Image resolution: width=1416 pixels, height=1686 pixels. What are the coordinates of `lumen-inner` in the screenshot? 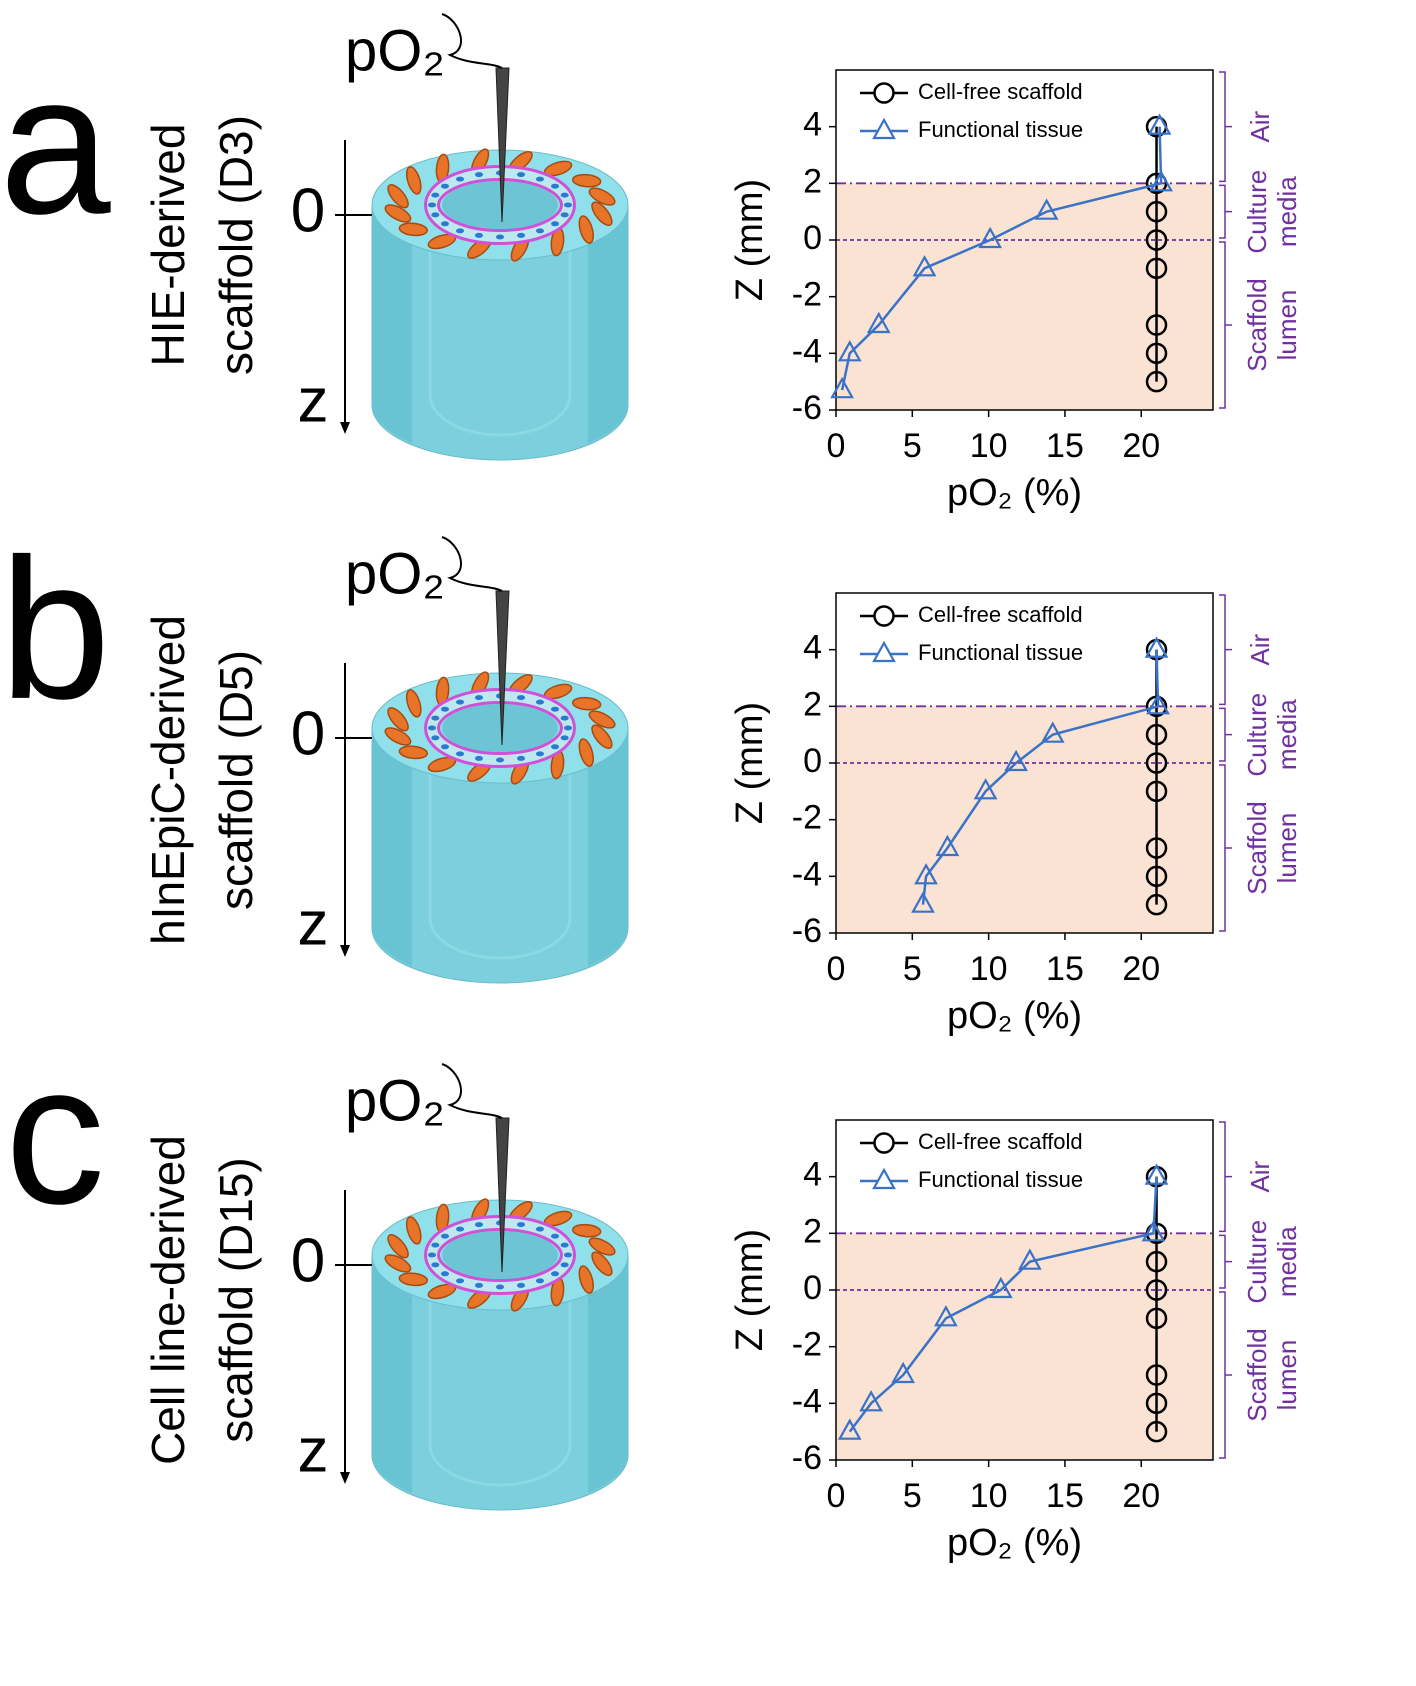 It's located at (500, 1386).